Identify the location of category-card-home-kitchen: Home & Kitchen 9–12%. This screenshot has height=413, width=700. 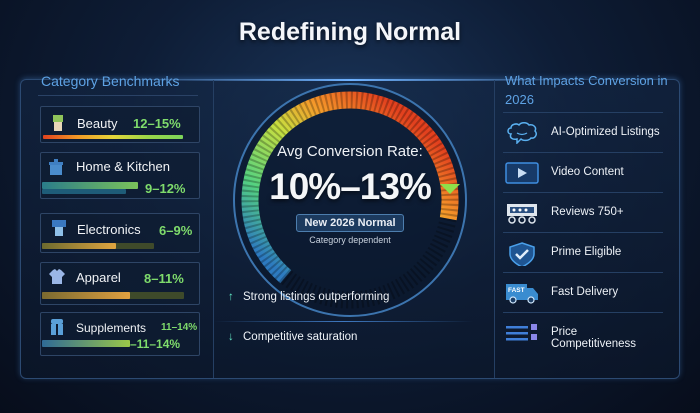
(120, 175).